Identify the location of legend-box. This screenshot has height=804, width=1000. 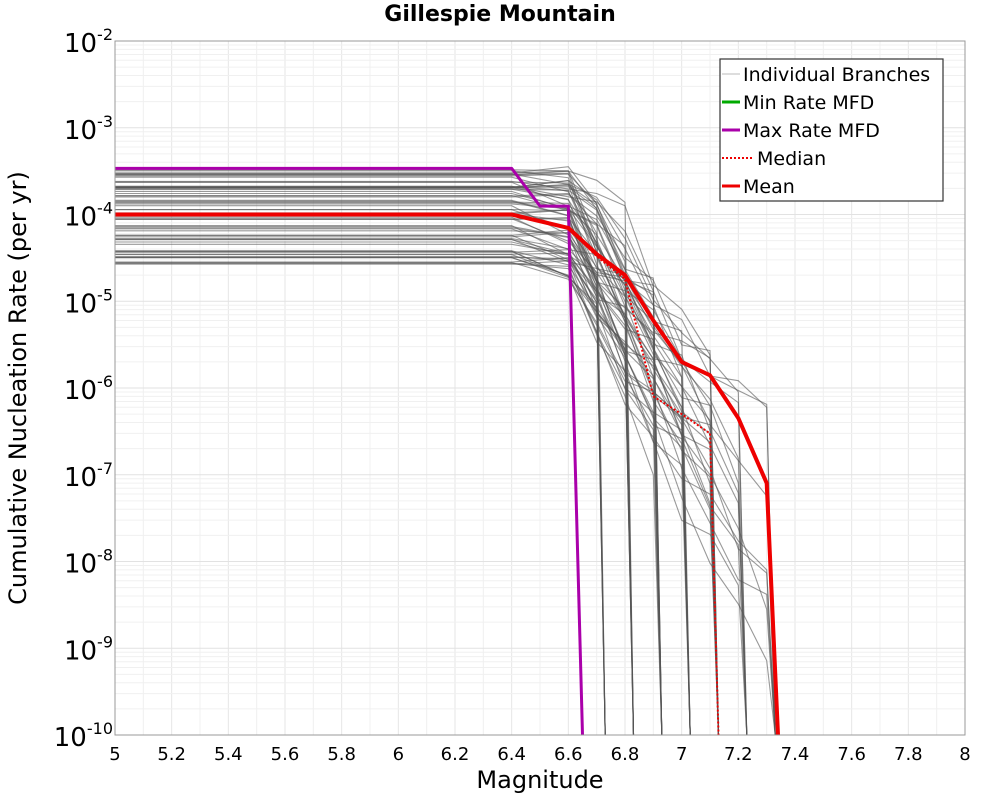
(831, 130).